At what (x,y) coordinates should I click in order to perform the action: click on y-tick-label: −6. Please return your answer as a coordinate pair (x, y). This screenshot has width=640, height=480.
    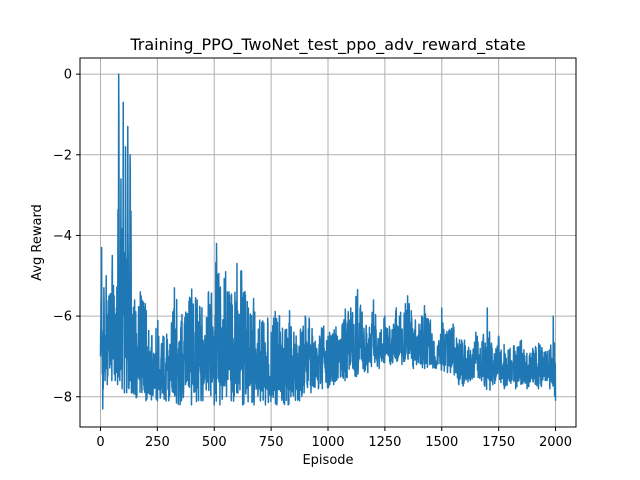
    Looking at the image, I should click on (62, 317).